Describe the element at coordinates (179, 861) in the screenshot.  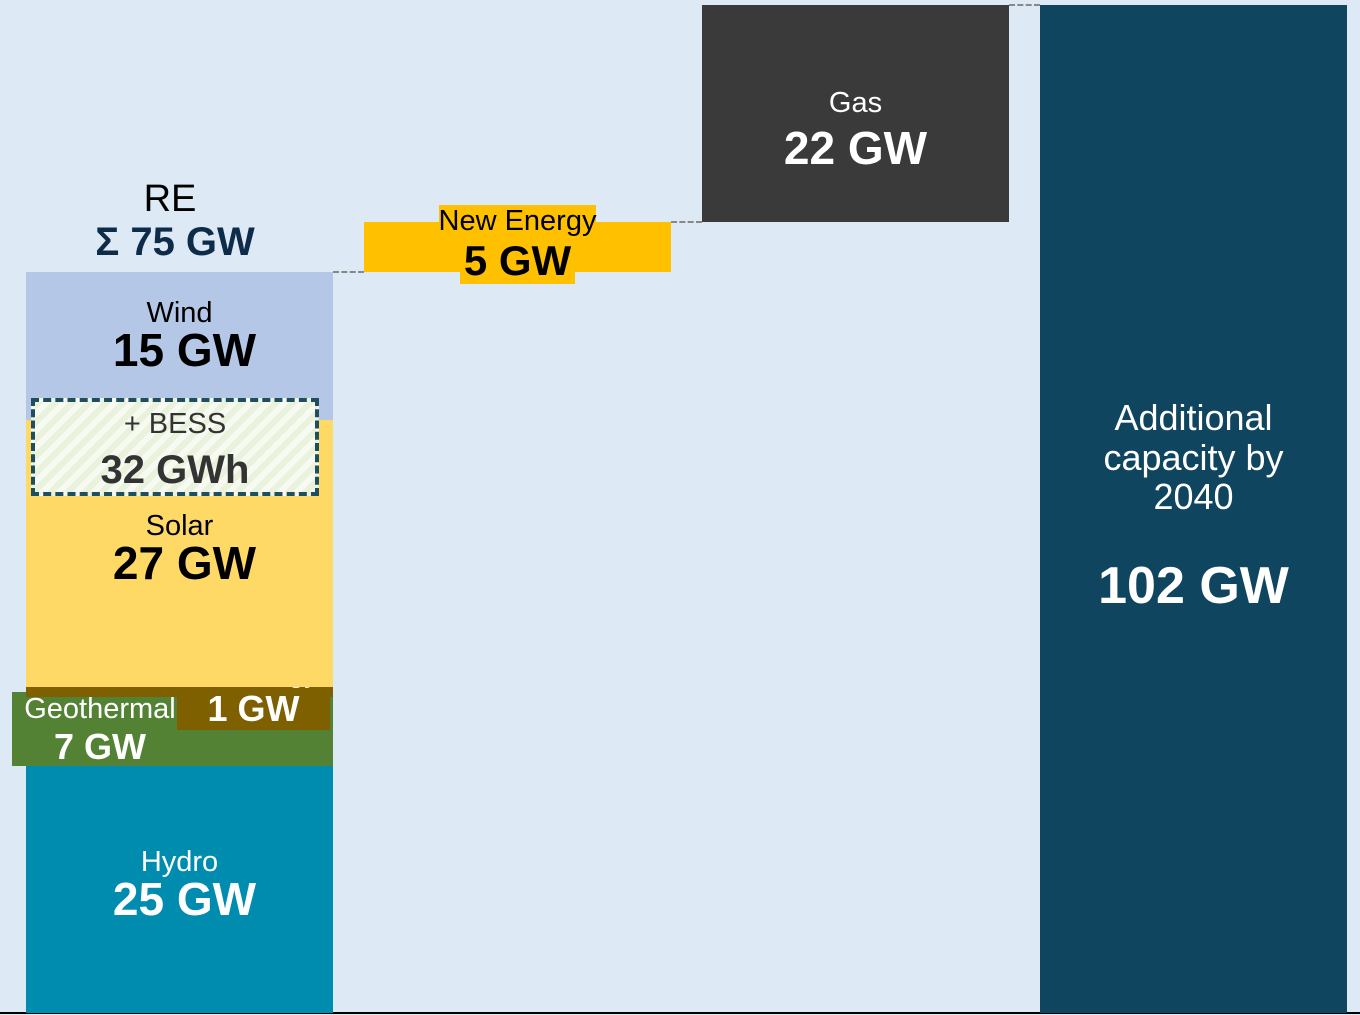
I see `segment-name: Hydro` at that location.